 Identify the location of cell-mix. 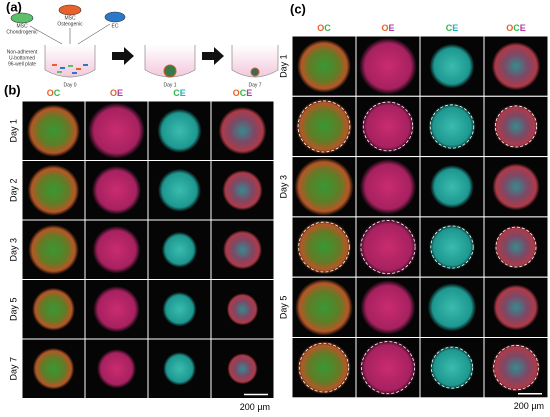
(70, 69).